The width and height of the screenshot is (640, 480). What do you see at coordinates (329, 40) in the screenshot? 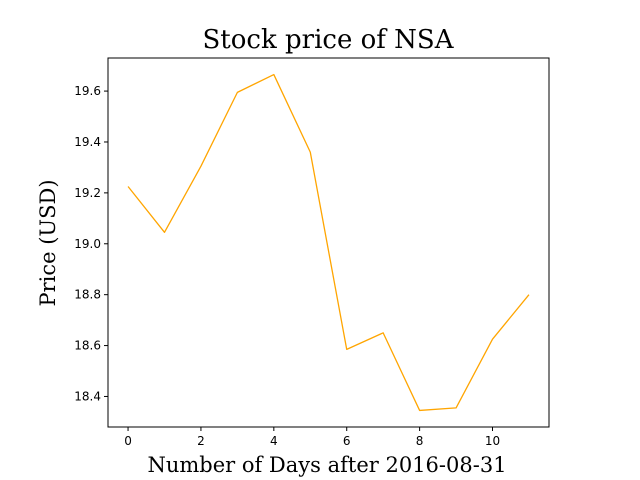
I see `chart-title: Stock price of NSA` at bounding box center [329, 40].